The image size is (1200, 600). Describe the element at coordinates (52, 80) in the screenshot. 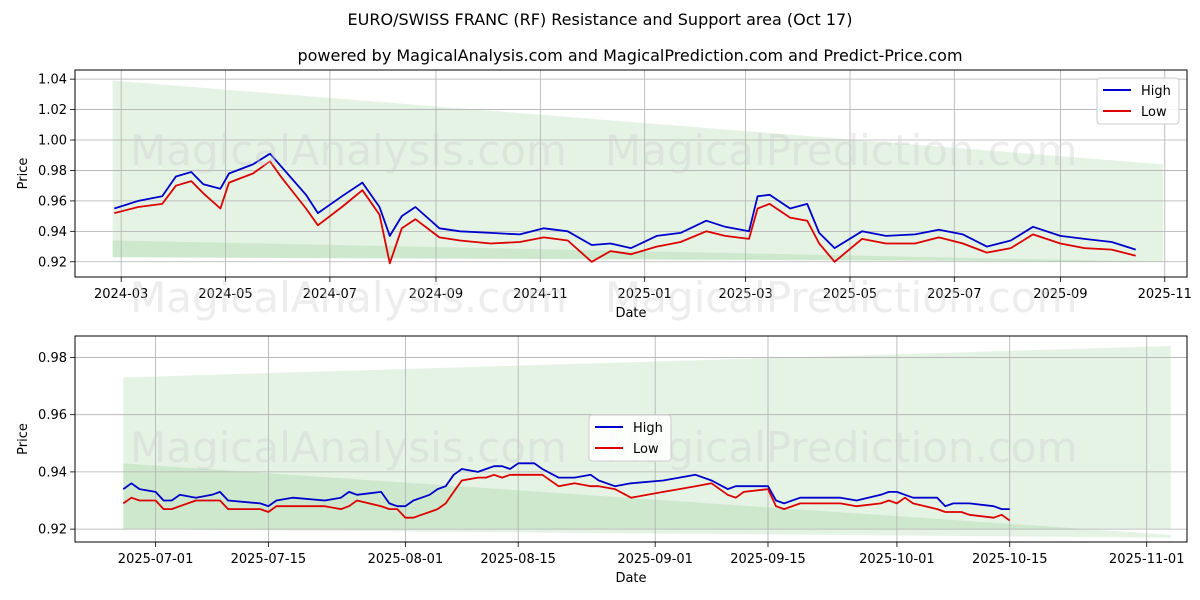

I see `y-tick-label: 1.04` at that location.